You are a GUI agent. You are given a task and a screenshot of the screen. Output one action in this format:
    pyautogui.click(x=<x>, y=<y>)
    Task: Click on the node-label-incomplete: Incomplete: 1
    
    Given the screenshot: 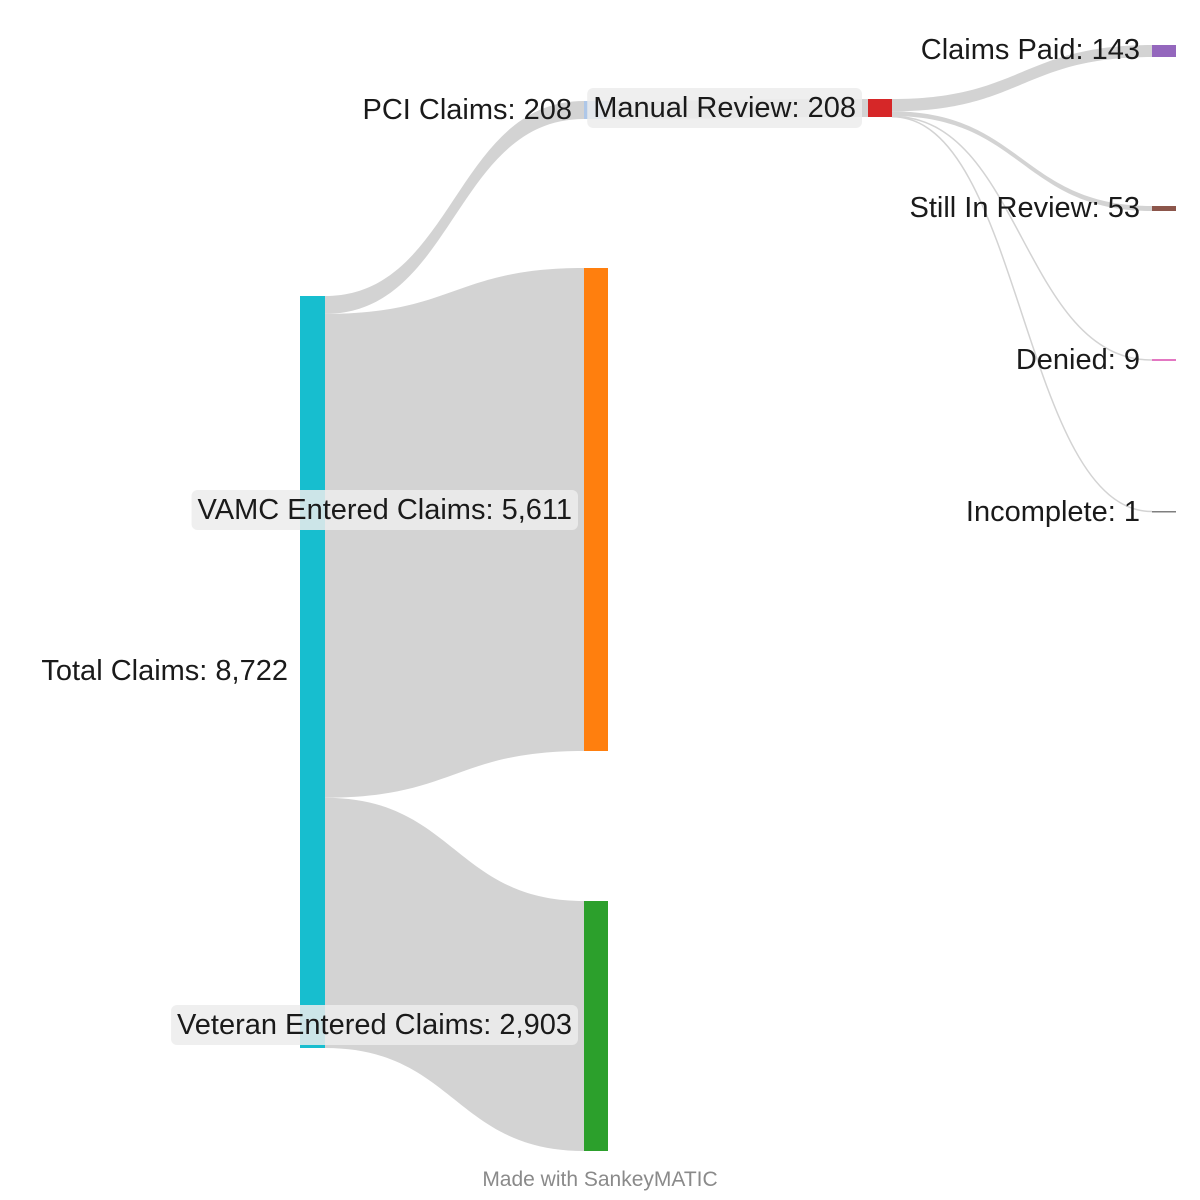 What is the action you would take?
    pyautogui.click(x=1053, y=512)
    